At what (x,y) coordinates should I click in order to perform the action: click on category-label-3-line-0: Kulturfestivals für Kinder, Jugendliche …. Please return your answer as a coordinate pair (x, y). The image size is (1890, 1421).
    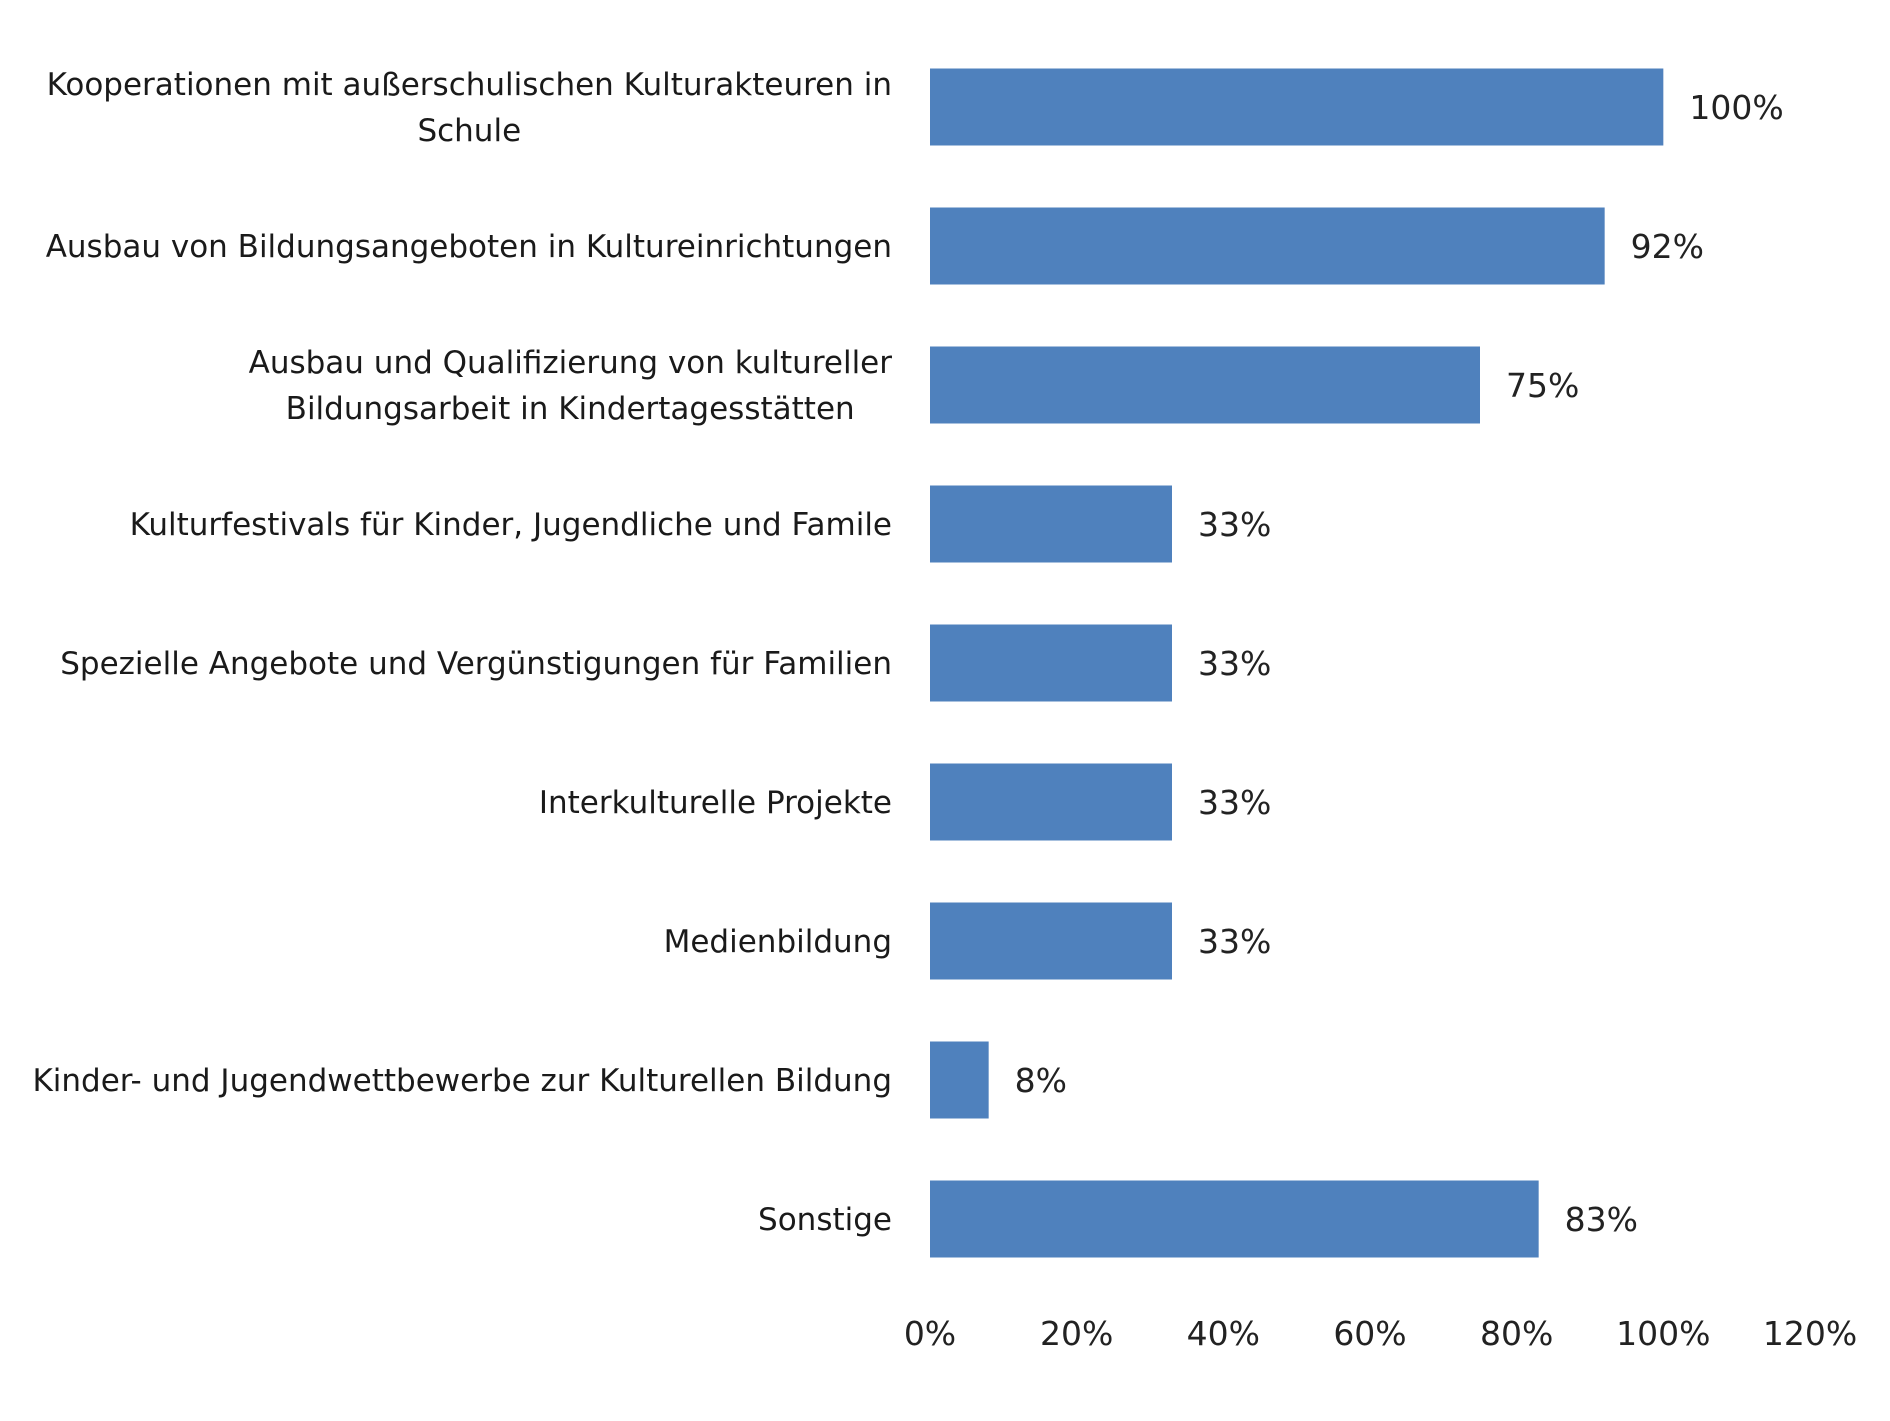
    Looking at the image, I should click on (511, 525).